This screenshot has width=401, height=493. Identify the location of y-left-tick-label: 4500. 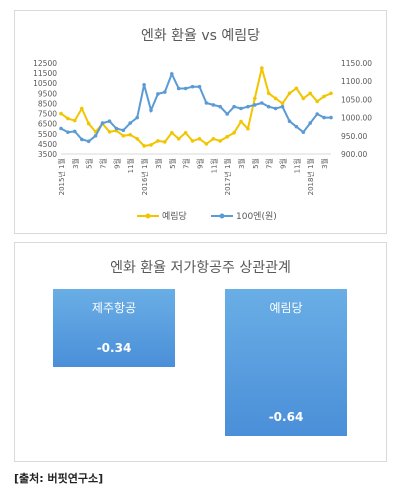
(47, 144).